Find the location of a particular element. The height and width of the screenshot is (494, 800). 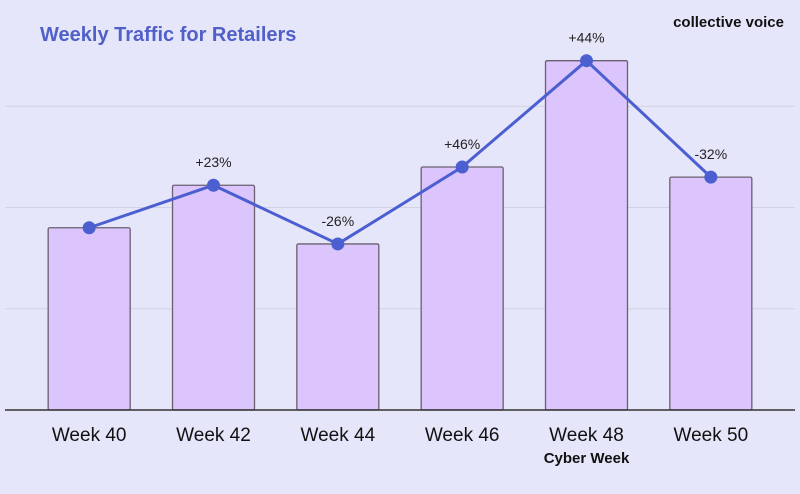

x-tick-label: Week 46 is located at coordinates (462, 435).